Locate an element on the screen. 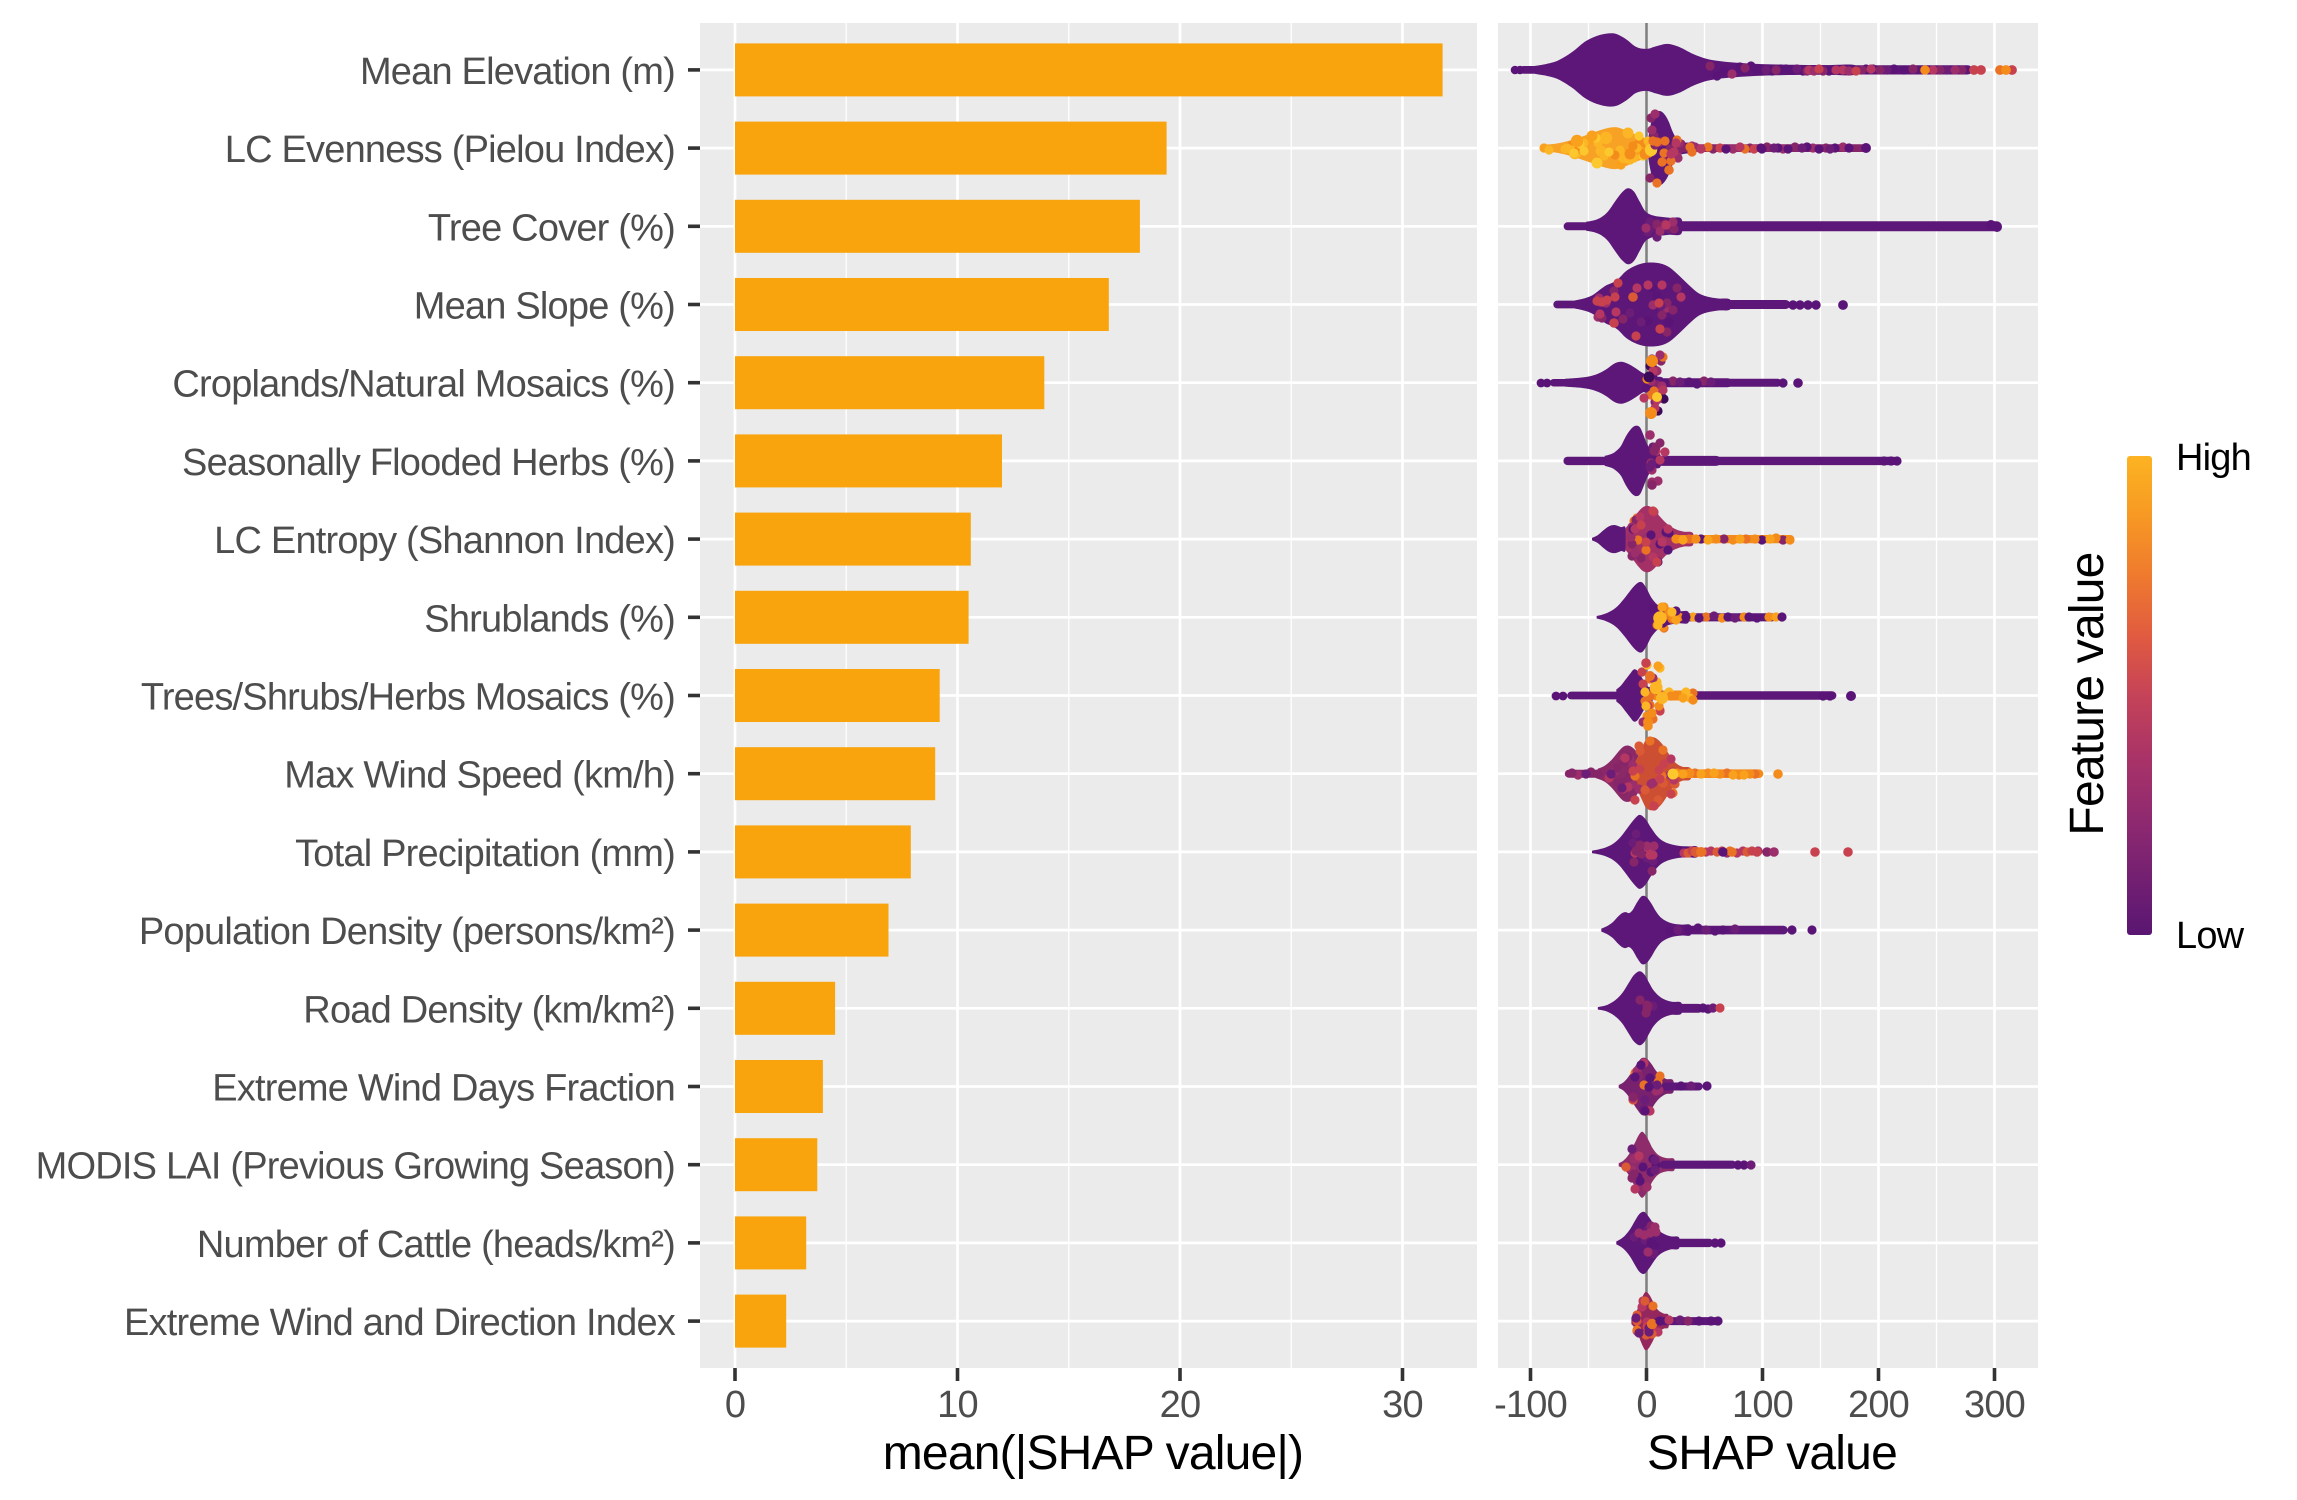 The width and height of the screenshot is (2297, 1500). svg-text: Mean Slope (%) is located at coordinates (544, 307).